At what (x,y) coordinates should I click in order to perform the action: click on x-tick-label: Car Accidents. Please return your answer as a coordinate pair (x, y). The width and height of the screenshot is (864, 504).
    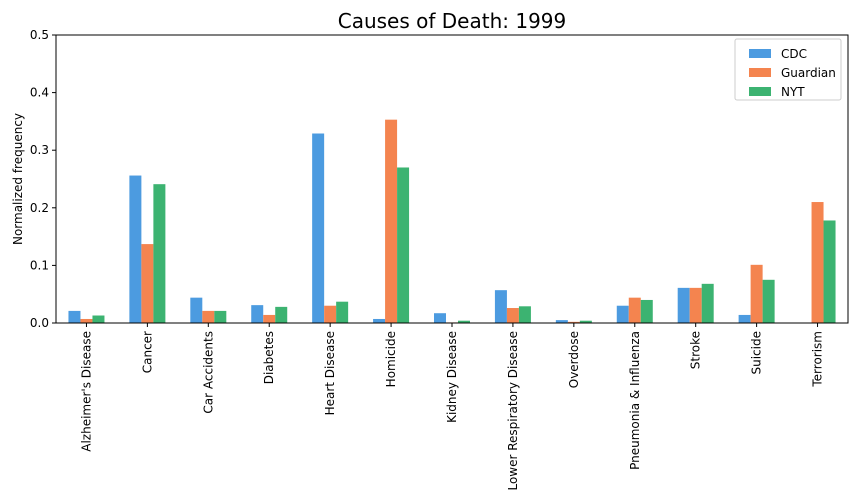
    Looking at the image, I should click on (208, 372).